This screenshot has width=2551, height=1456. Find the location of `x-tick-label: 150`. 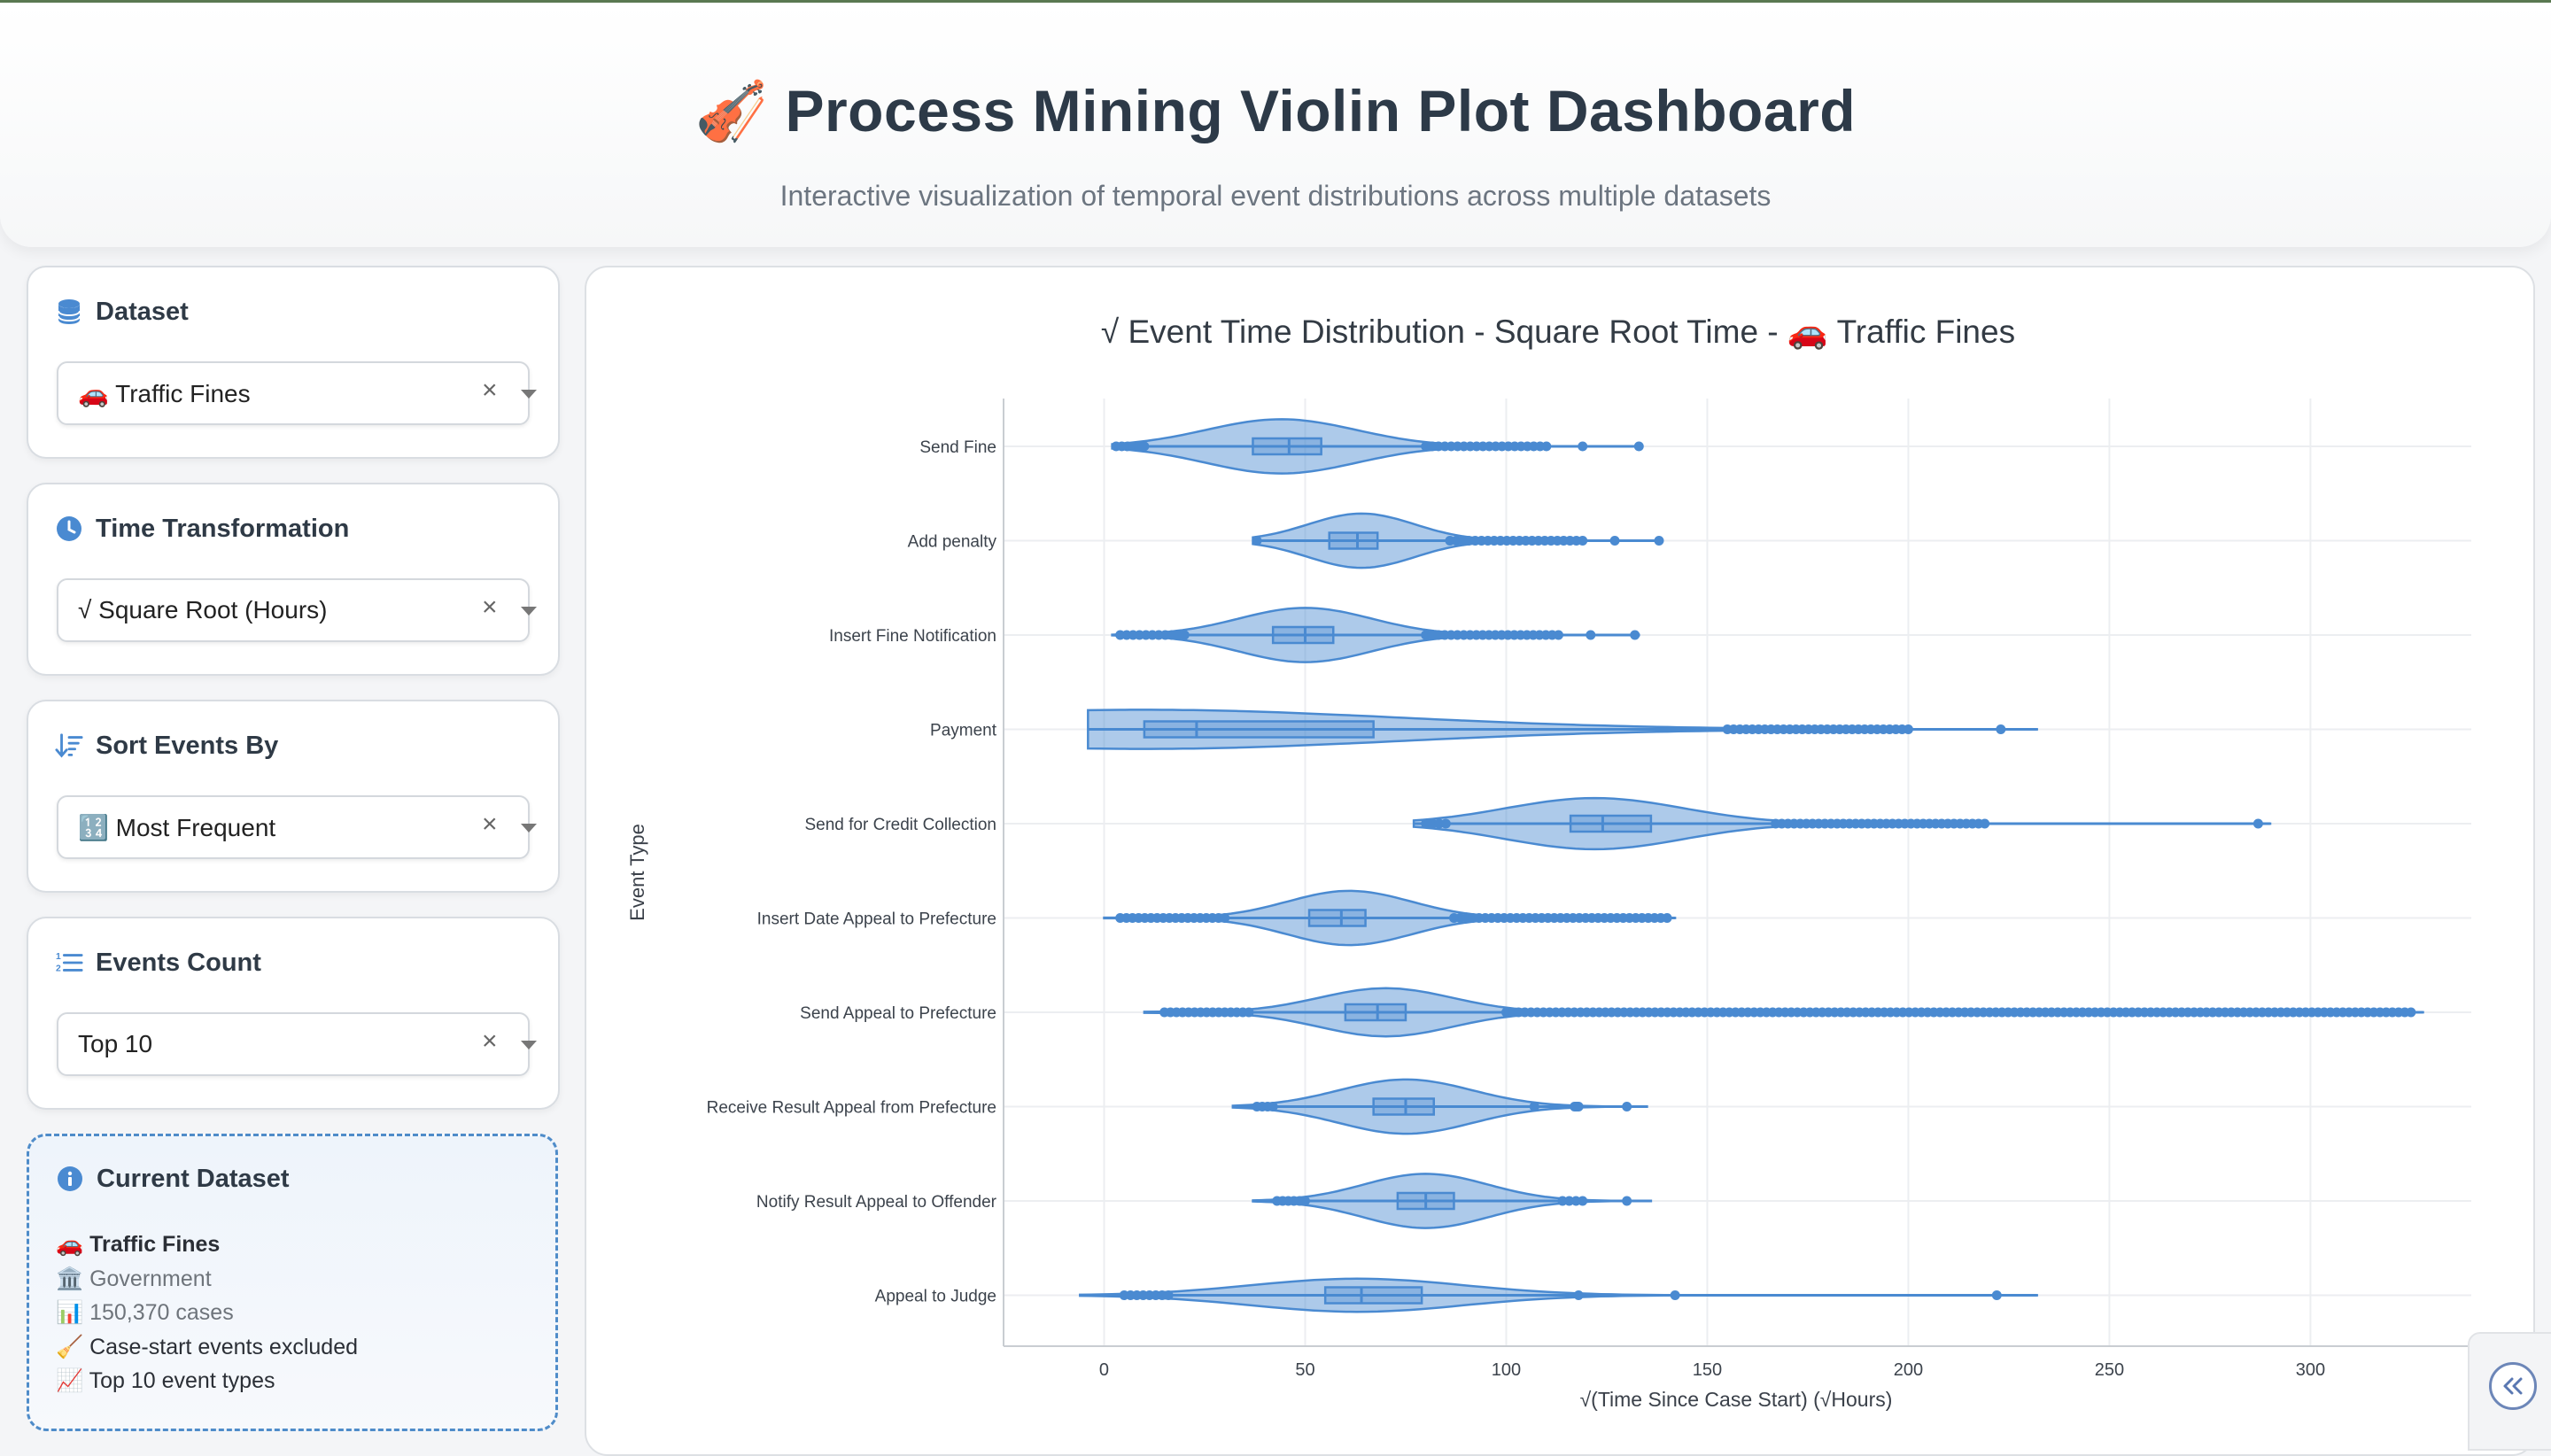

x-tick-label: 150 is located at coordinates (1708, 1370).